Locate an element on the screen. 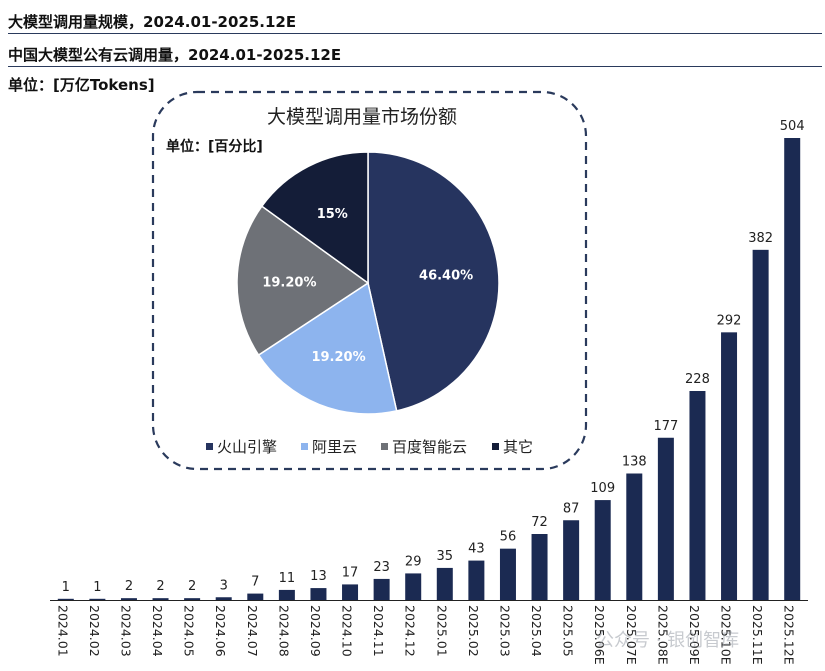 This screenshot has width=825, height=671. bar-value-label: 228 is located at coordinates (697, 379).